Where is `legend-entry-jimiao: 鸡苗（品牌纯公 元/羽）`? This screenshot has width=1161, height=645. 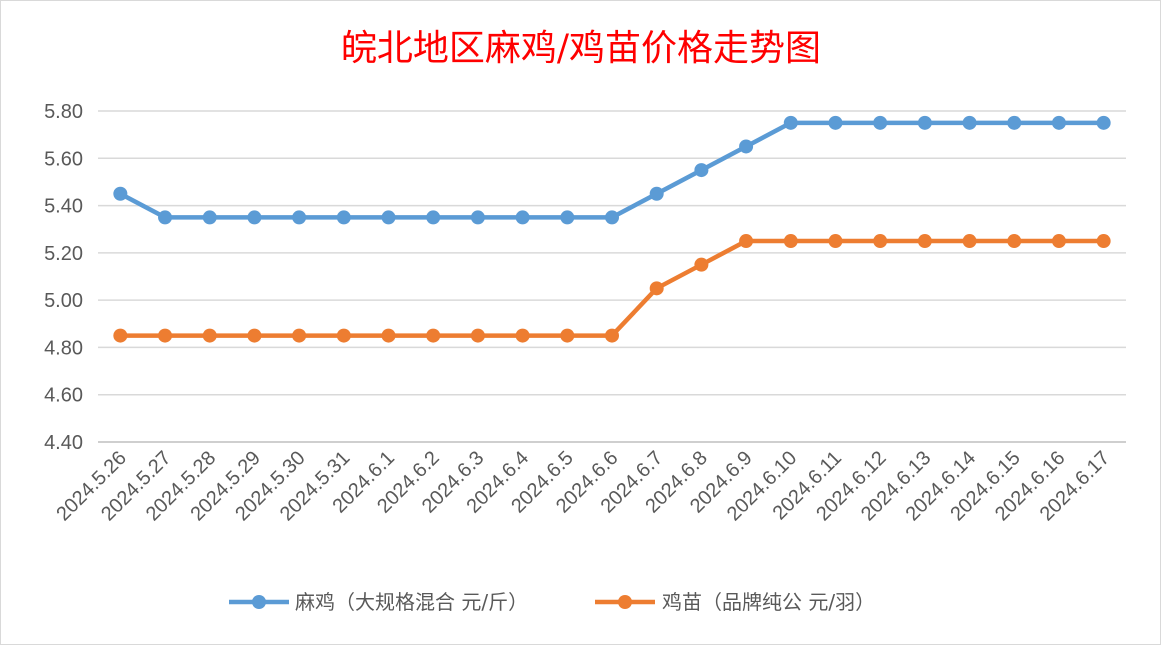
legend-entry-jimiao: 鸡苗（品牌纯公 元/羽） is located at coordinates (735, 602).